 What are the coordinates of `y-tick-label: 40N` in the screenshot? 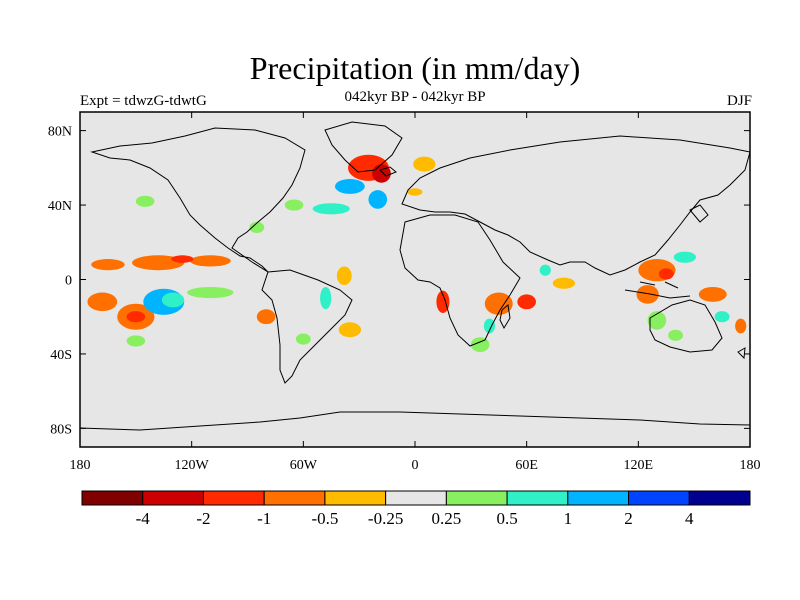 It's located at (60, 206).